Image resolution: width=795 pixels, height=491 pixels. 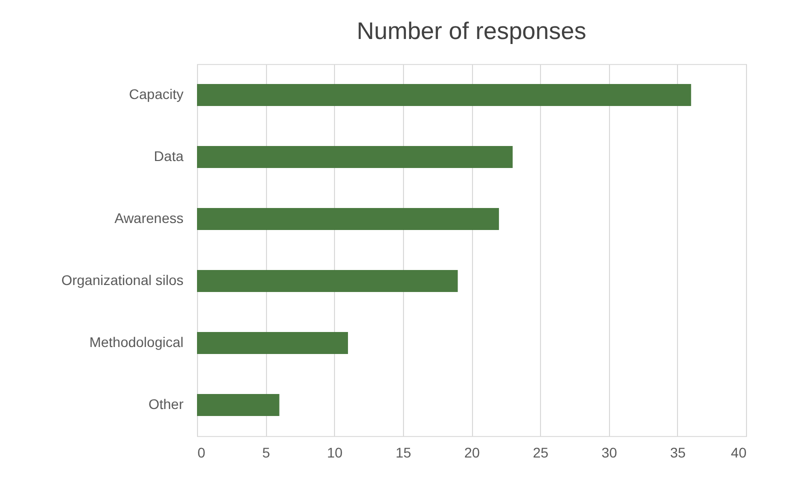 What do you see at coordinates (471, 31) in the screenshot?
I see `chart-title: Number of responses` at bounding box center [471, 31].